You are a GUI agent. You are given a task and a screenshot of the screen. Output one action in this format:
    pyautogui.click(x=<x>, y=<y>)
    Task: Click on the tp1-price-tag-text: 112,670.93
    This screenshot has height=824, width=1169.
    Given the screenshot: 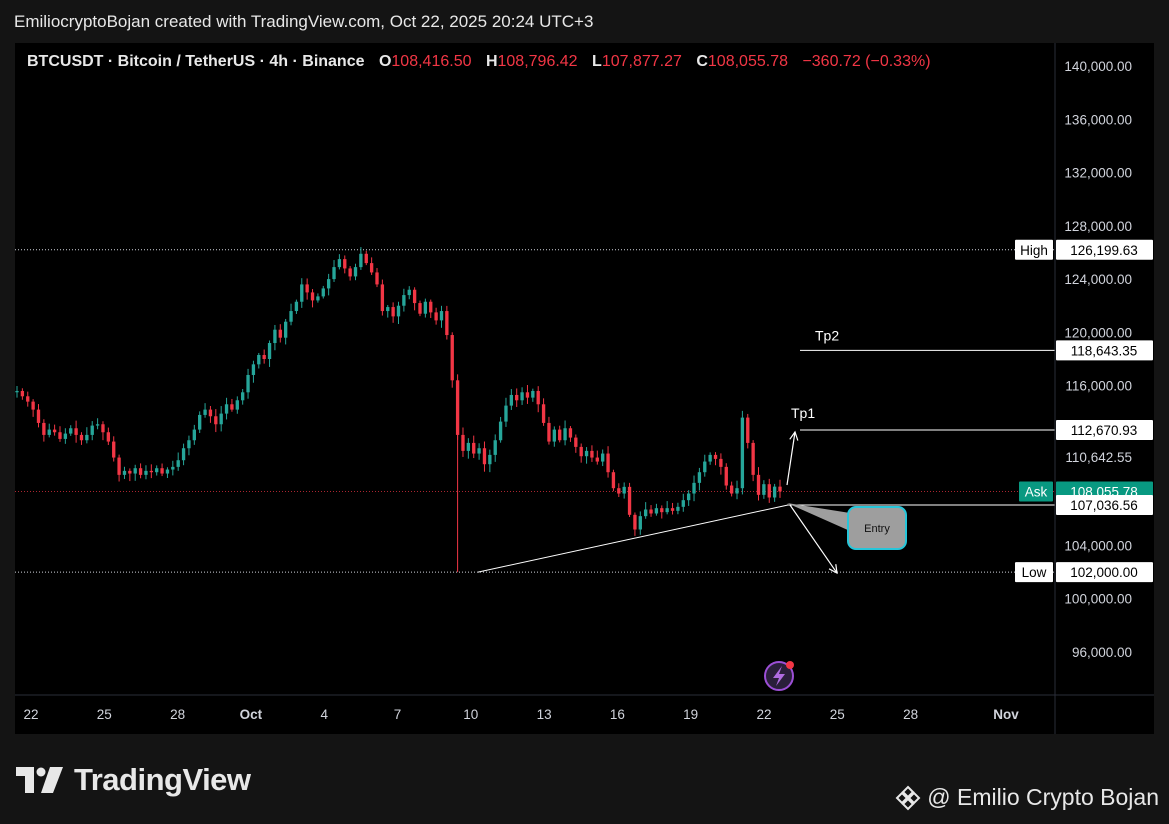 What is the action you would take?
    pyautogui.click(x=1104, y=430)
    